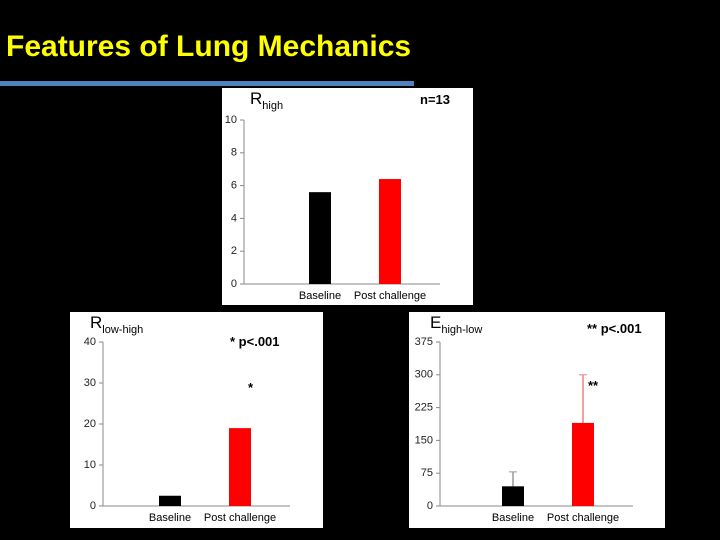 The height and width of the screenshot is (540, 720). I want to click on title-subscript: low-high, so click(122, 330).